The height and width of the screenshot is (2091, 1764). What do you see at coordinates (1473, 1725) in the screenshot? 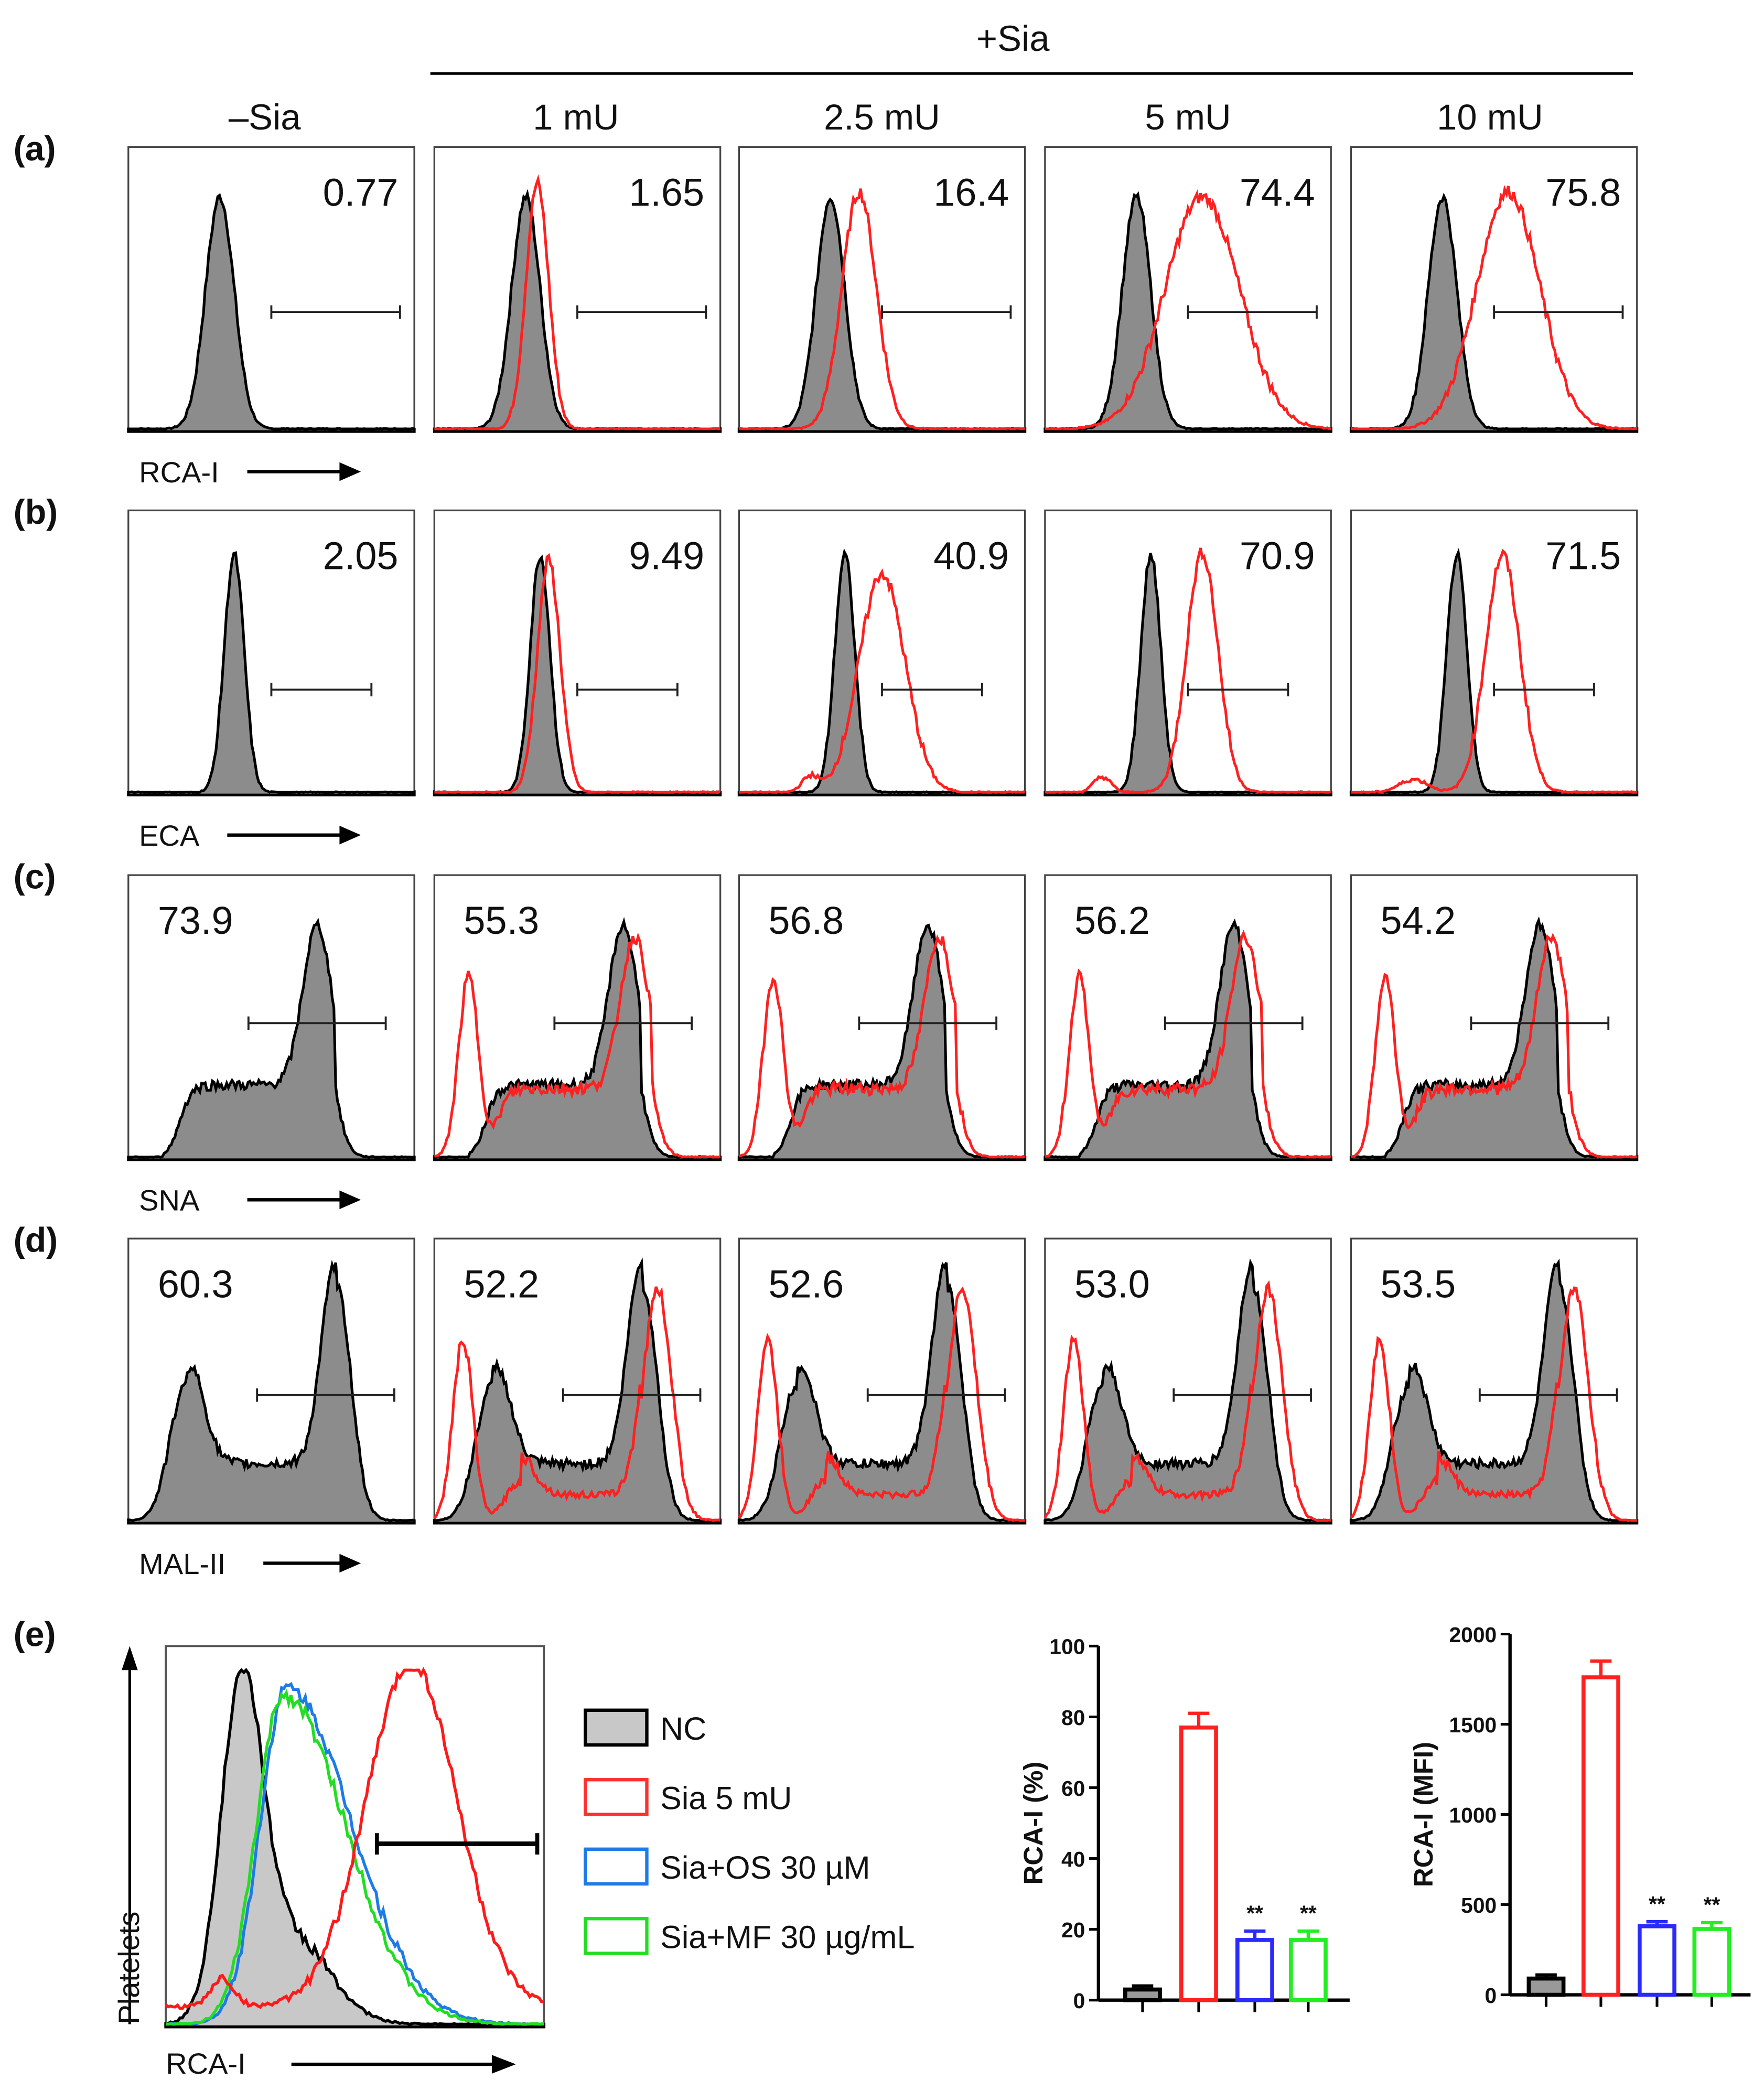
I see `y-tick-label: 1500` at bounding box center [1473, 1725].